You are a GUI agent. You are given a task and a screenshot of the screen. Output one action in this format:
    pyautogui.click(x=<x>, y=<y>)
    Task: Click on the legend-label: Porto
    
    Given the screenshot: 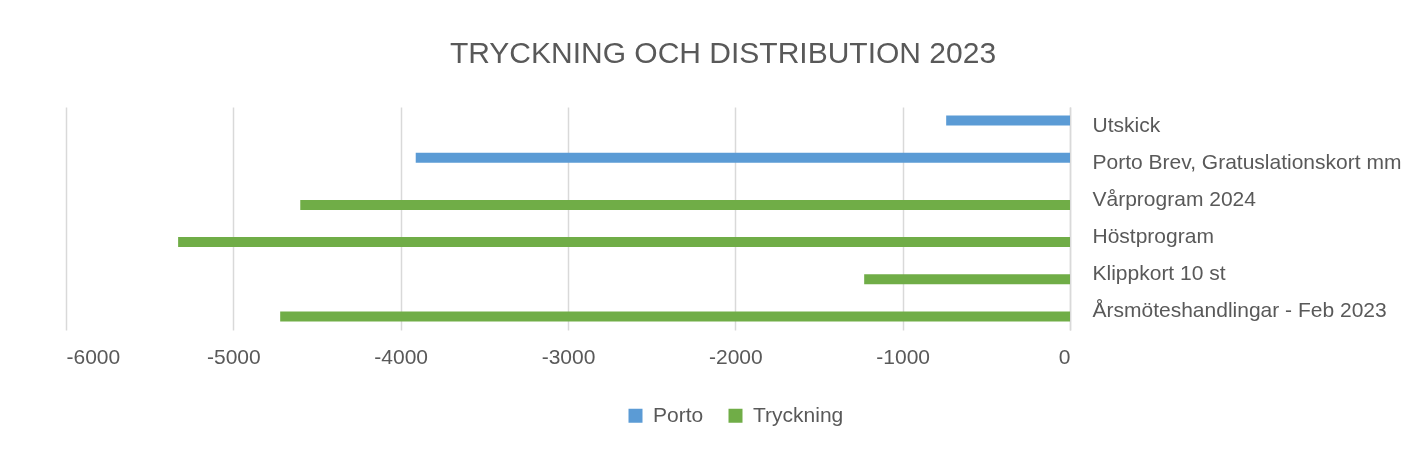 What is the action you would take?
    pyautogui.click(x=678, y=414)
    